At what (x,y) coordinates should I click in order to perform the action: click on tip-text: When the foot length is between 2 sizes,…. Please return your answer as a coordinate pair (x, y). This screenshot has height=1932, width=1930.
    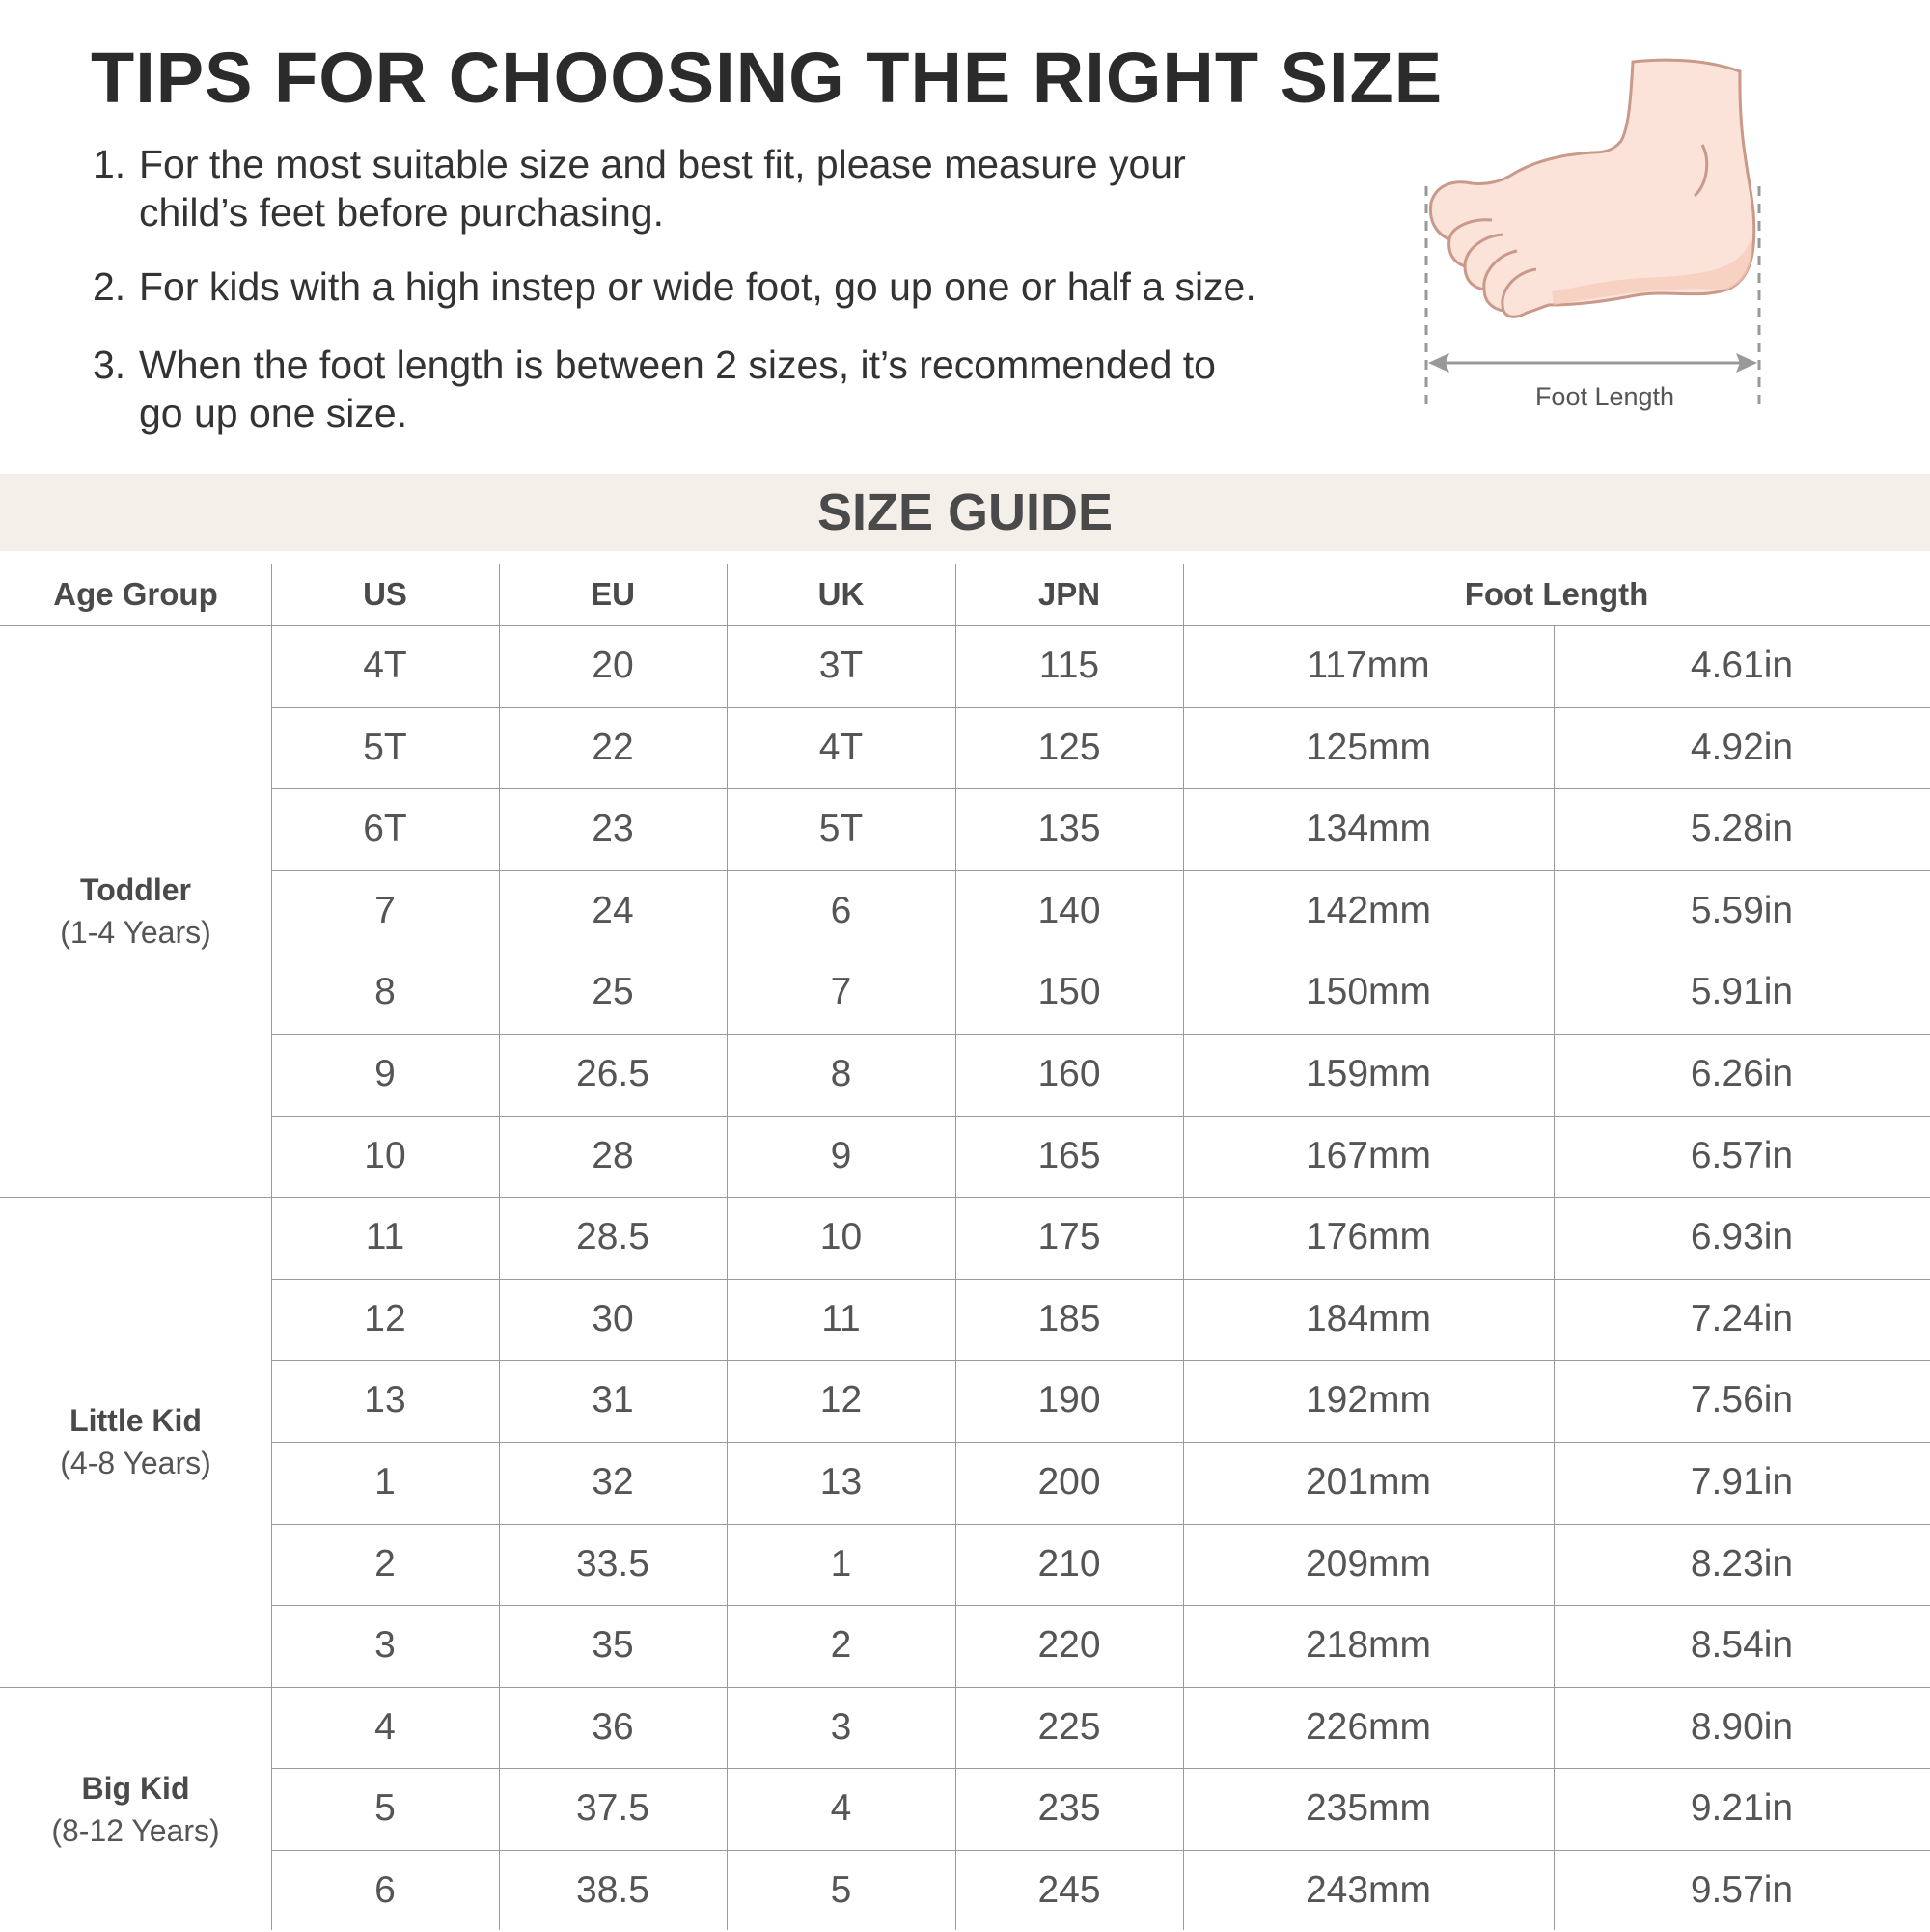
    Looking at the image, I should click on (677, 365).